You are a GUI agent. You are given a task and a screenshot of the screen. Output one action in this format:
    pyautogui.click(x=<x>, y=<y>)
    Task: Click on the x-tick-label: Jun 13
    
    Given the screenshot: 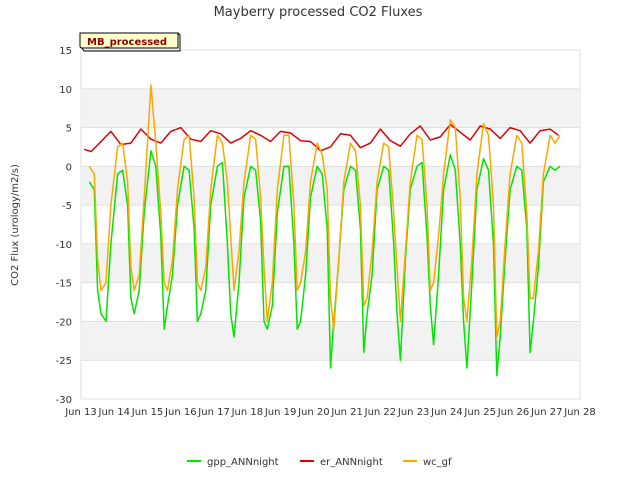 What is the action you would take?
    pyautogui.click(x=80, y=412)
    